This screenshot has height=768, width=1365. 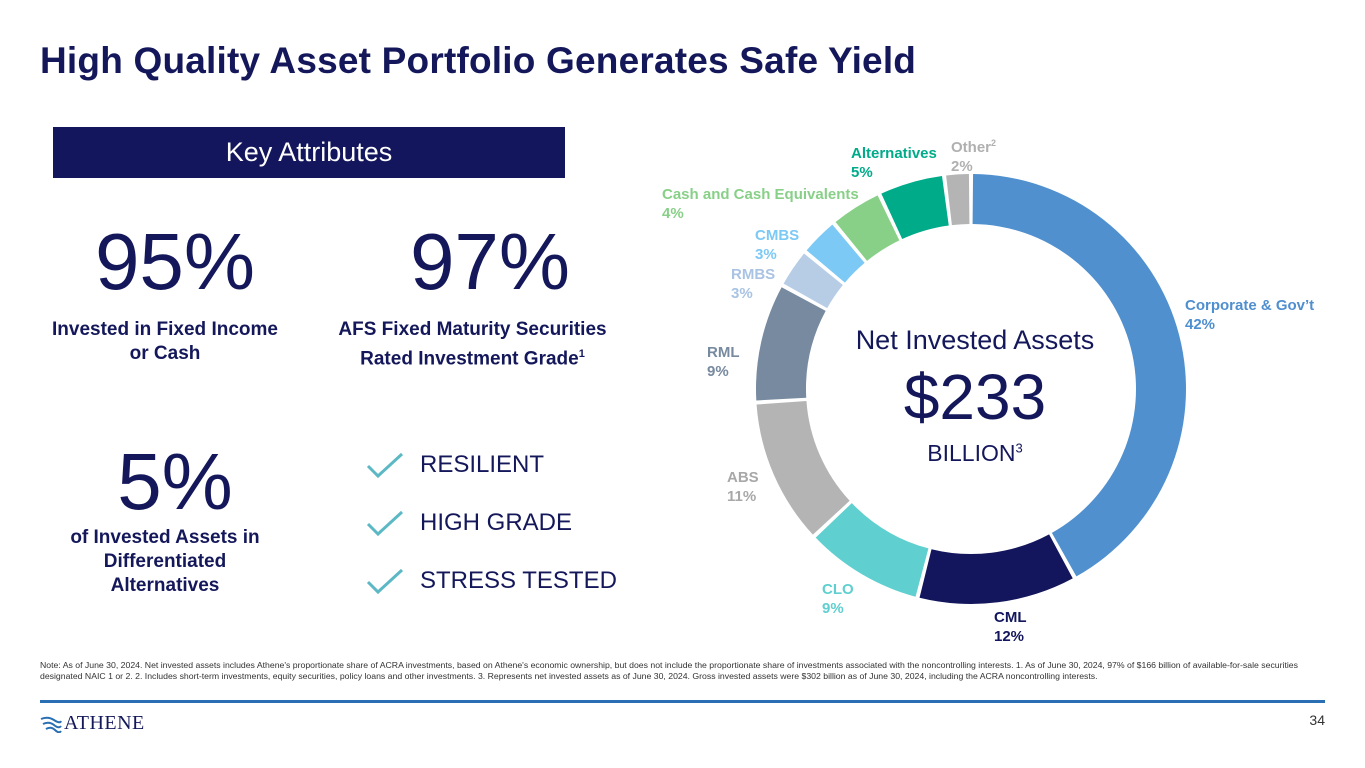 What do you see at coordinates (1250, 305) in the screenshot?
I see `slice-label-name: Corporate & Gov’t` at bounding box center [1250, 305].